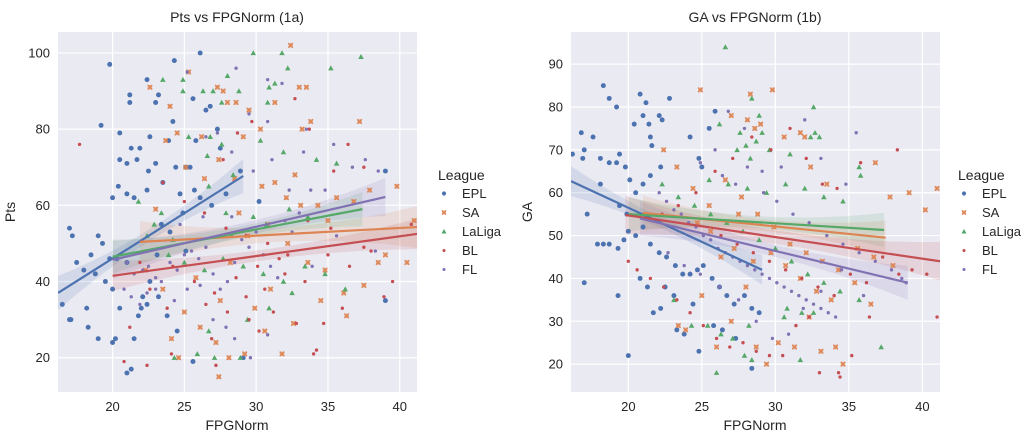  What do you see at coordinates (474, 193) in the screenshot?
I see `legend-label: EPL` at bounding box center [474, 193].